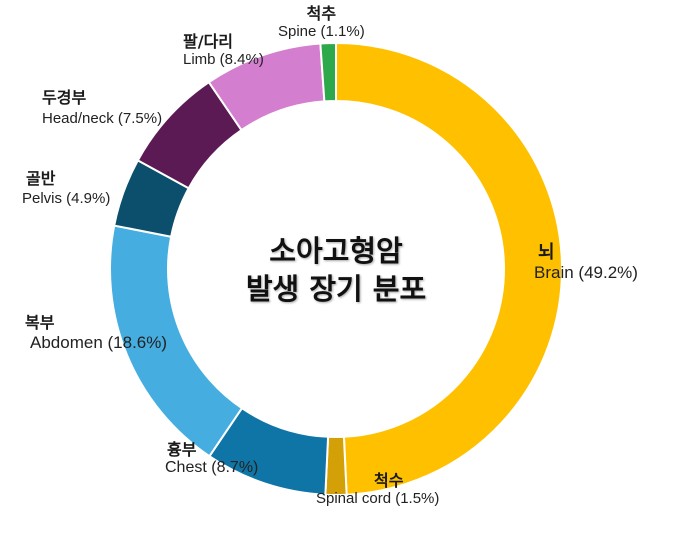 The width and height of the screenshot is (700, 534). I want to click on label-pelvis-en: Pelvis (4.9%), so click(66, 198).